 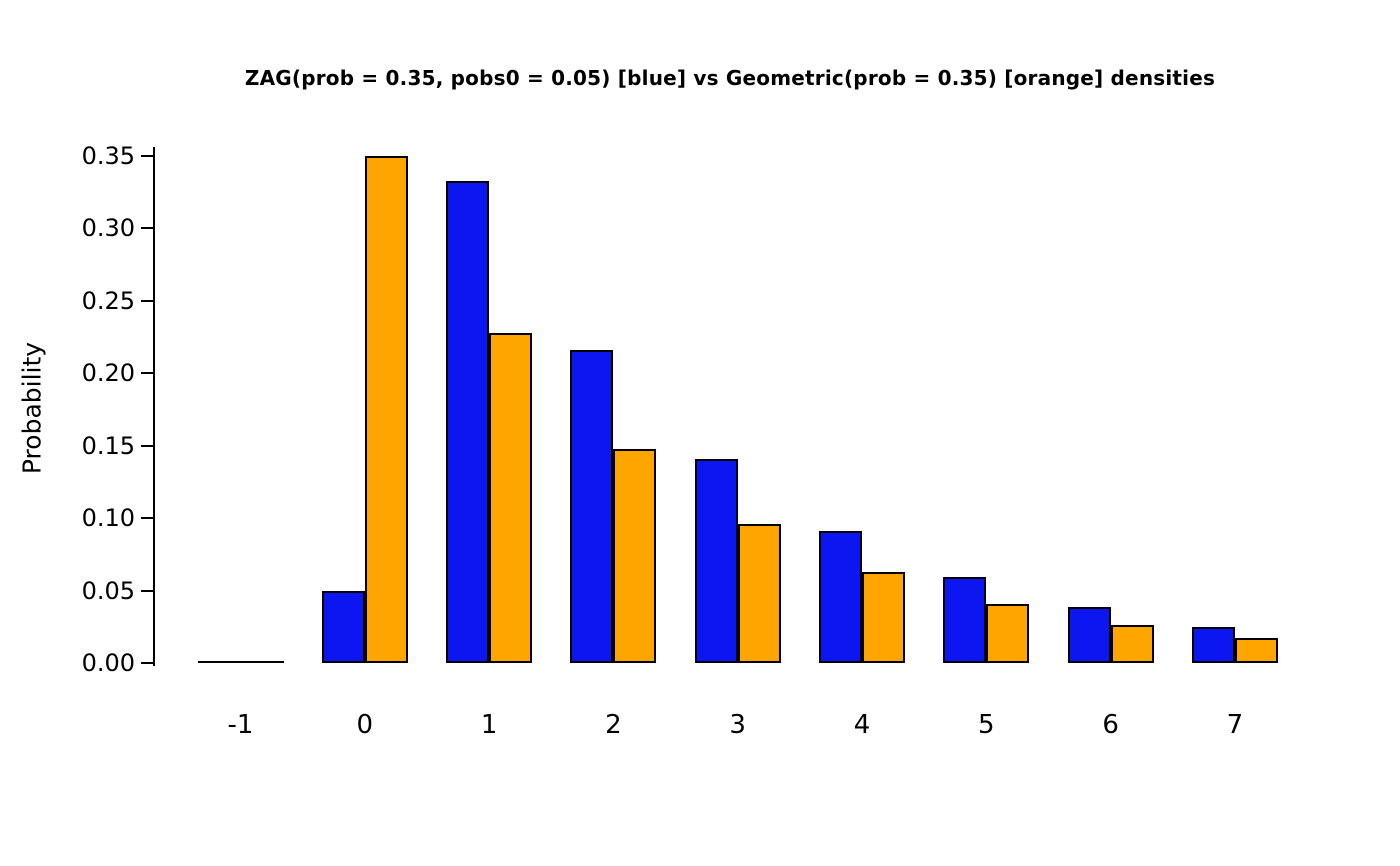 I want to click on y-tick-label: 0.20, so click(x=108, y=373).